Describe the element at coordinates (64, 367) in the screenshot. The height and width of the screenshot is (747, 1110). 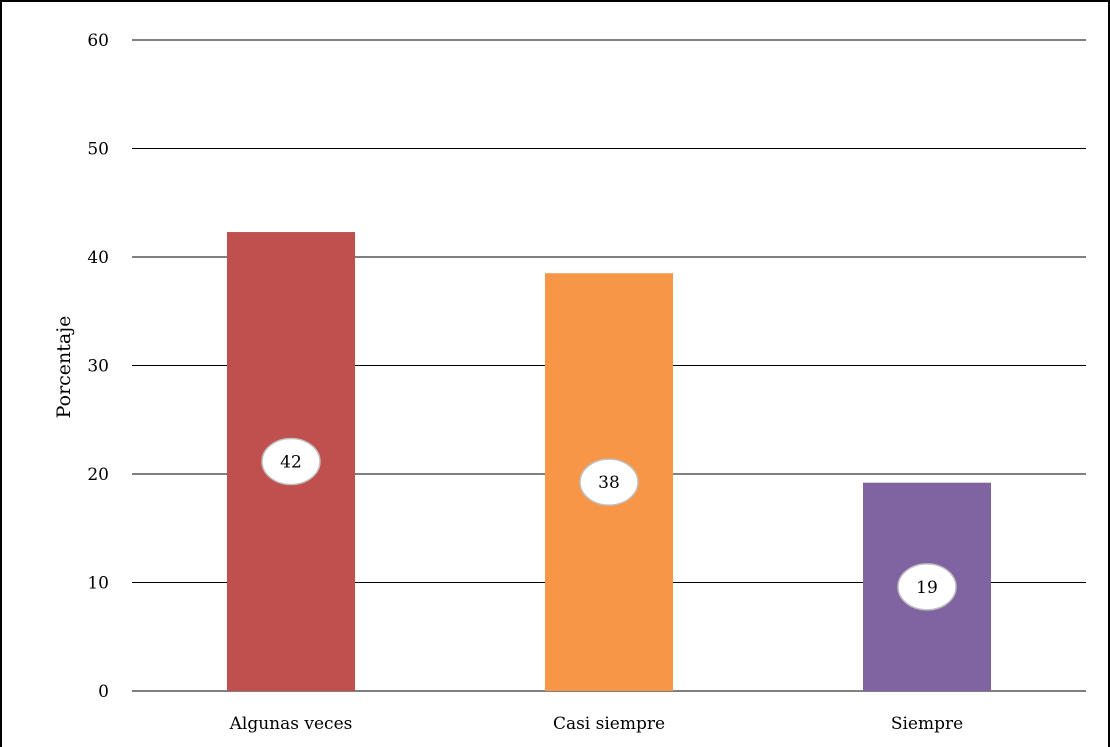
I see `y-axis-title: Porcentaje` at that location.